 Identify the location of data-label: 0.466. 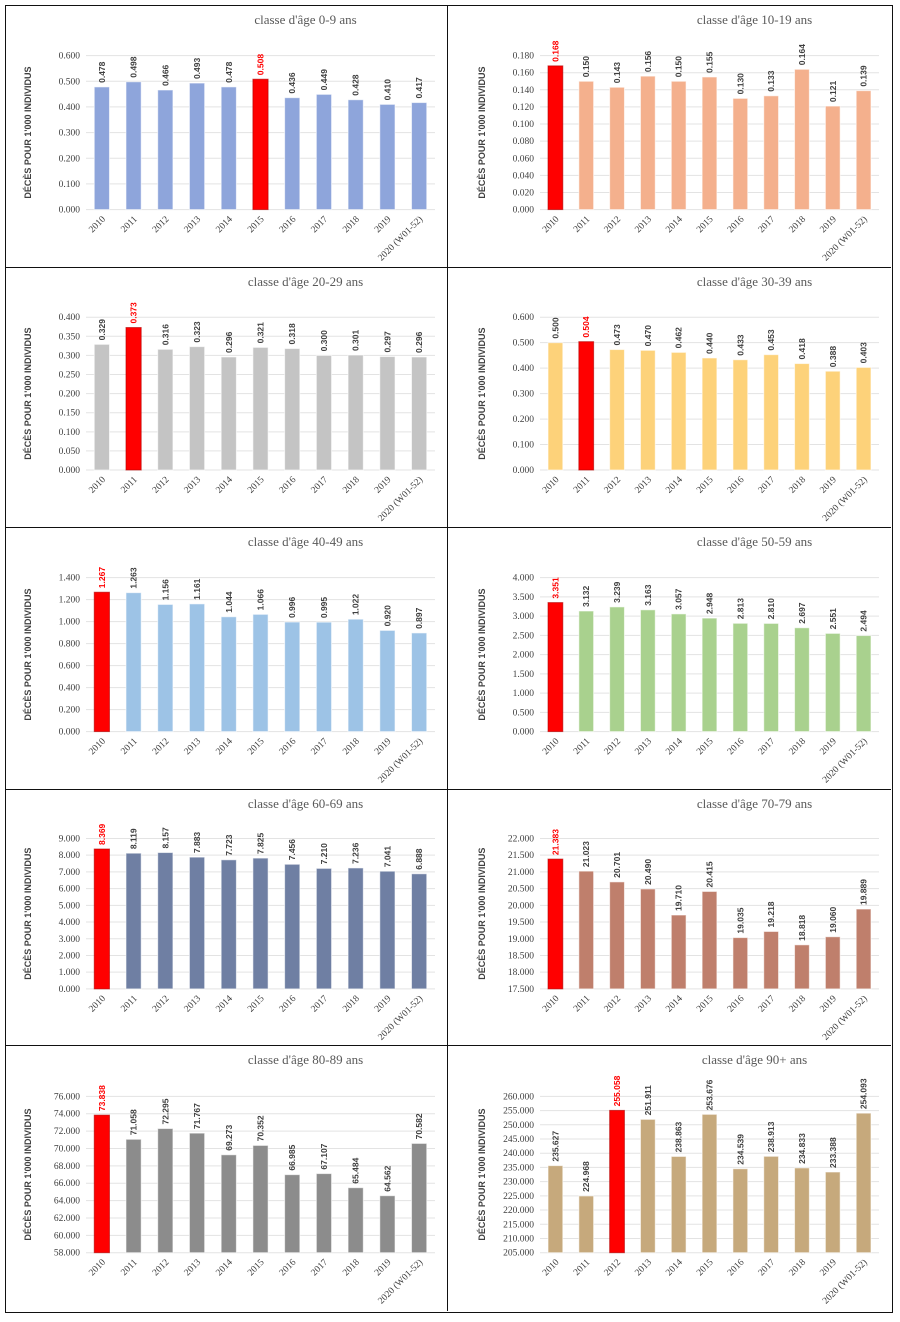
(165, 75).